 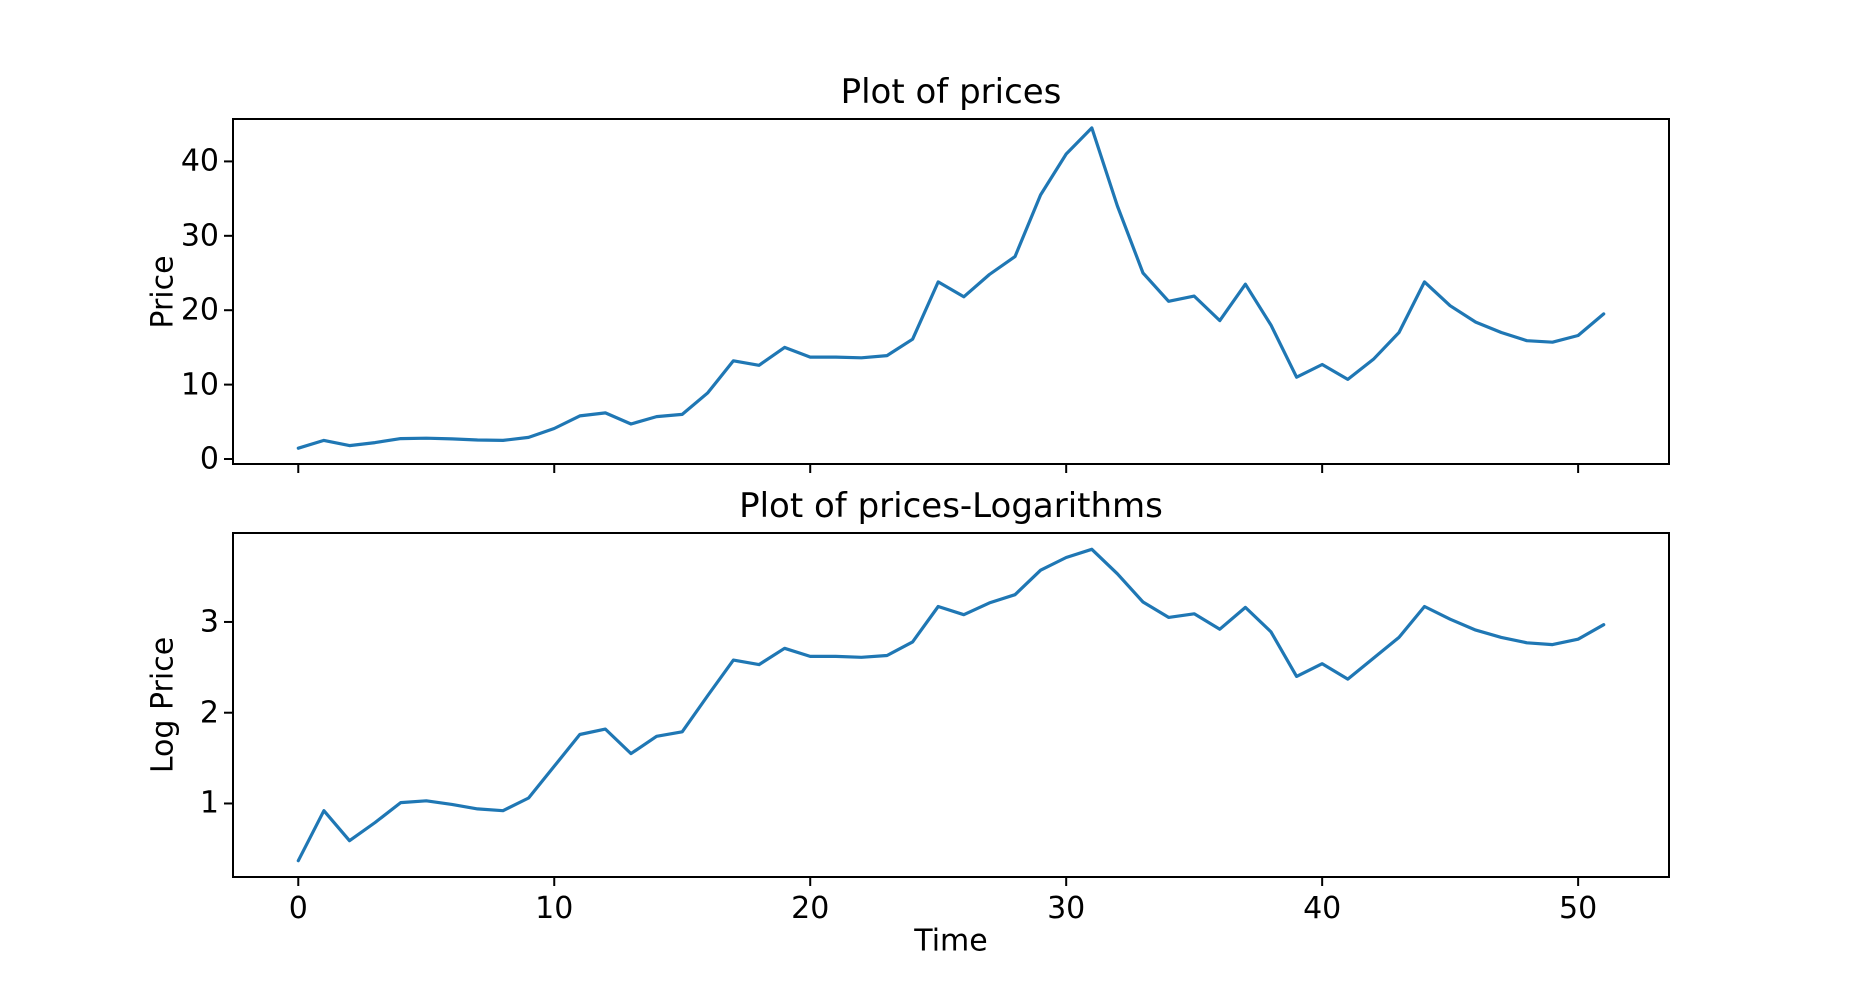 What do you see at coordinates (810, 908) in the screenshot?
I see `x-tick-label: 20` at bounding box center [810, 908].